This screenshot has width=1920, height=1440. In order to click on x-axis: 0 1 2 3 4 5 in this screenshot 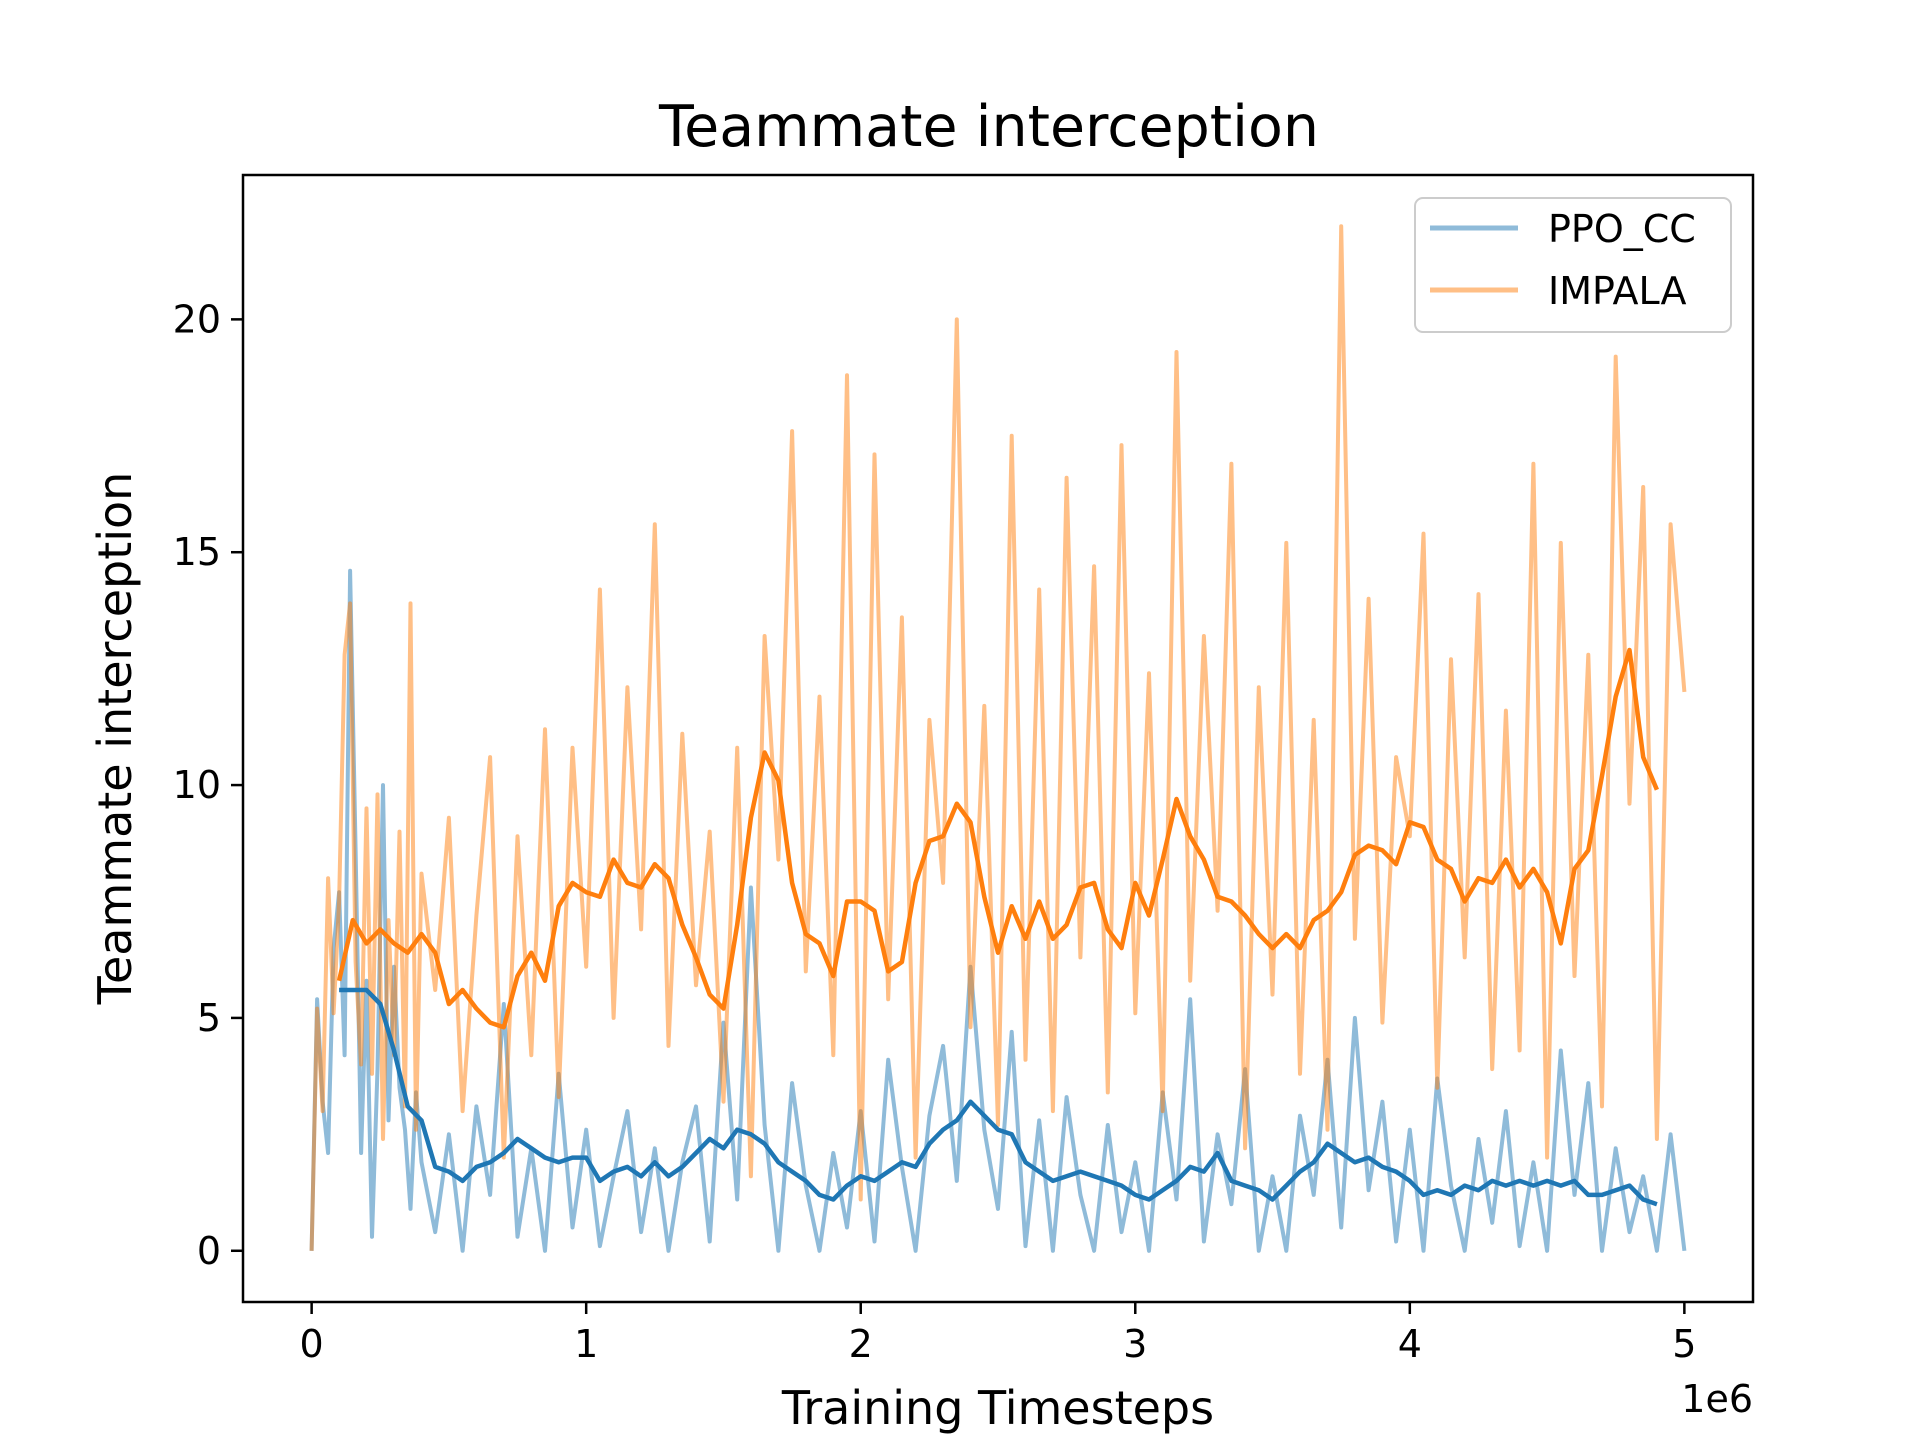, I will do `click(998, 1334)`.